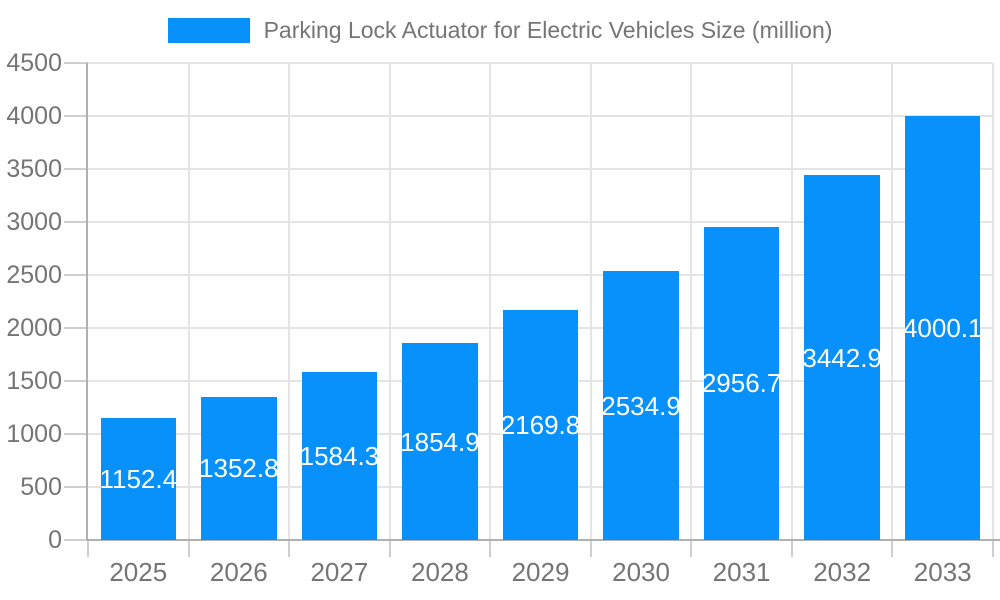 The image size is (1000, 600). Describe the element at coordinates (34, 328) in the screenshot. I see `y-axis-tick-label: 2000` at that location.